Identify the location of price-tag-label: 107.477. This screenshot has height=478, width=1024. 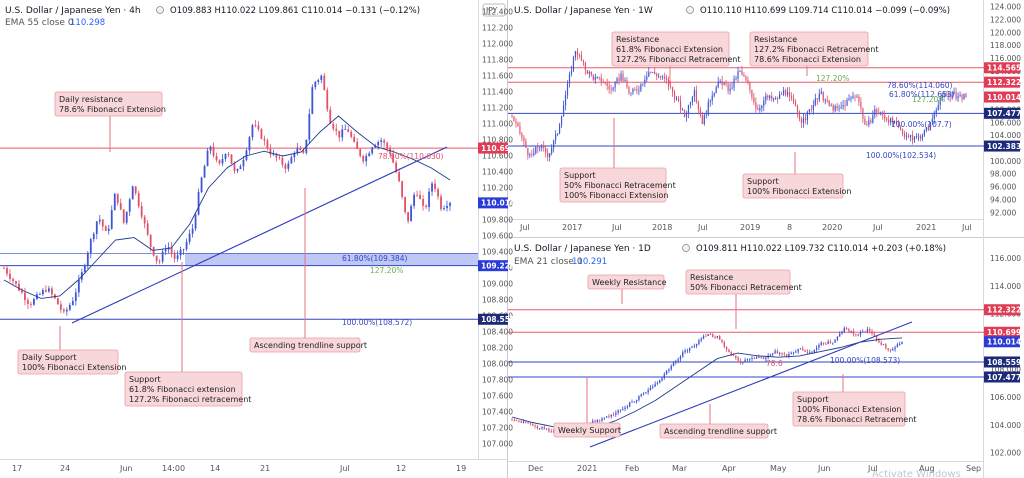
(1004, 113).